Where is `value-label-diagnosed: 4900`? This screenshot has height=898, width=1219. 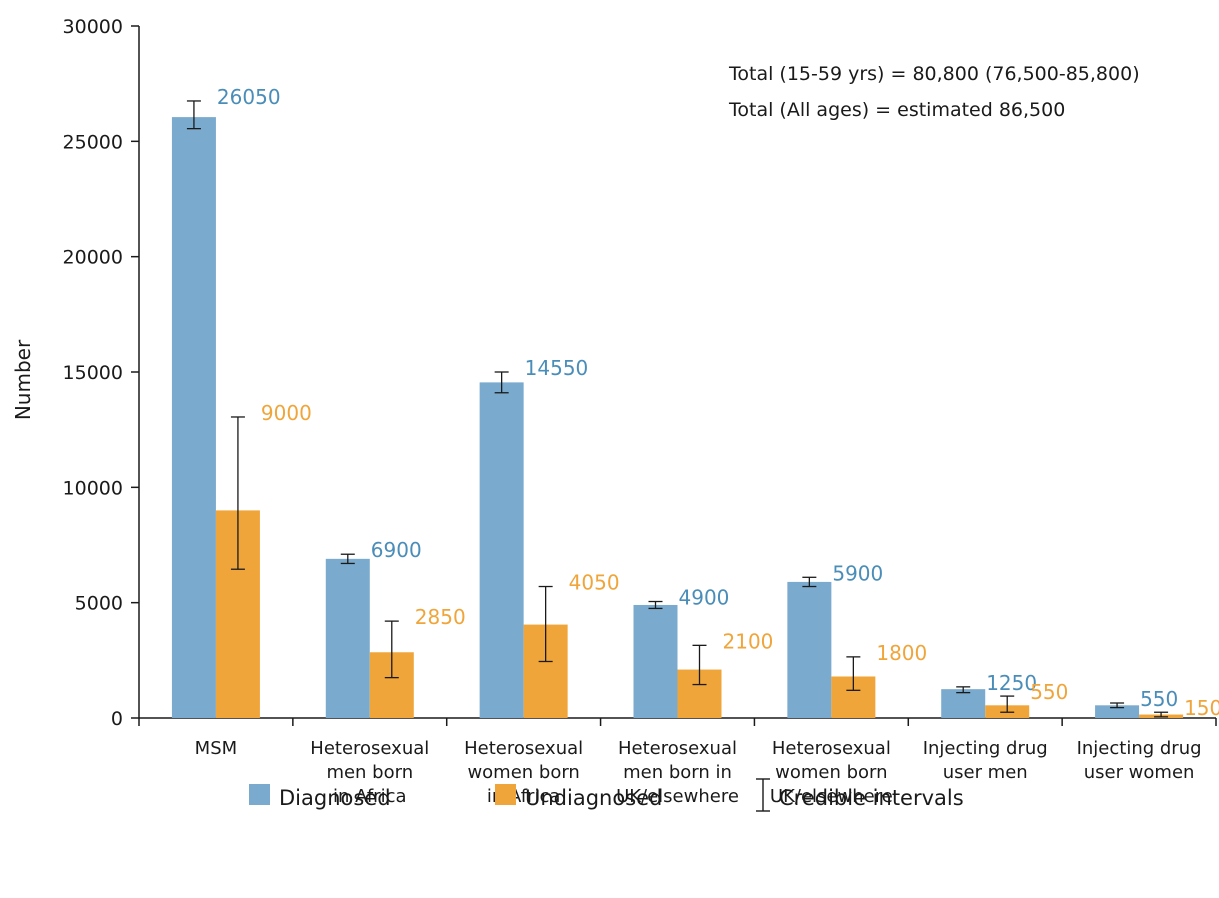
value-label-diagnosed: 4900 is located at coordinates (704, 598).